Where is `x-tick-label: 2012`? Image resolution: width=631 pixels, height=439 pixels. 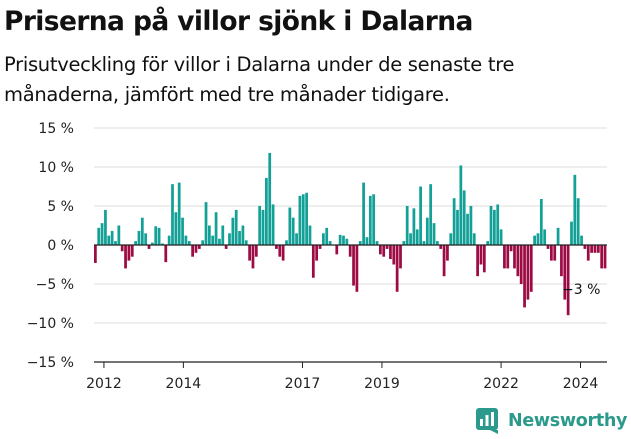 x-tick-label: 2012 is located at coordinates (104, 384).